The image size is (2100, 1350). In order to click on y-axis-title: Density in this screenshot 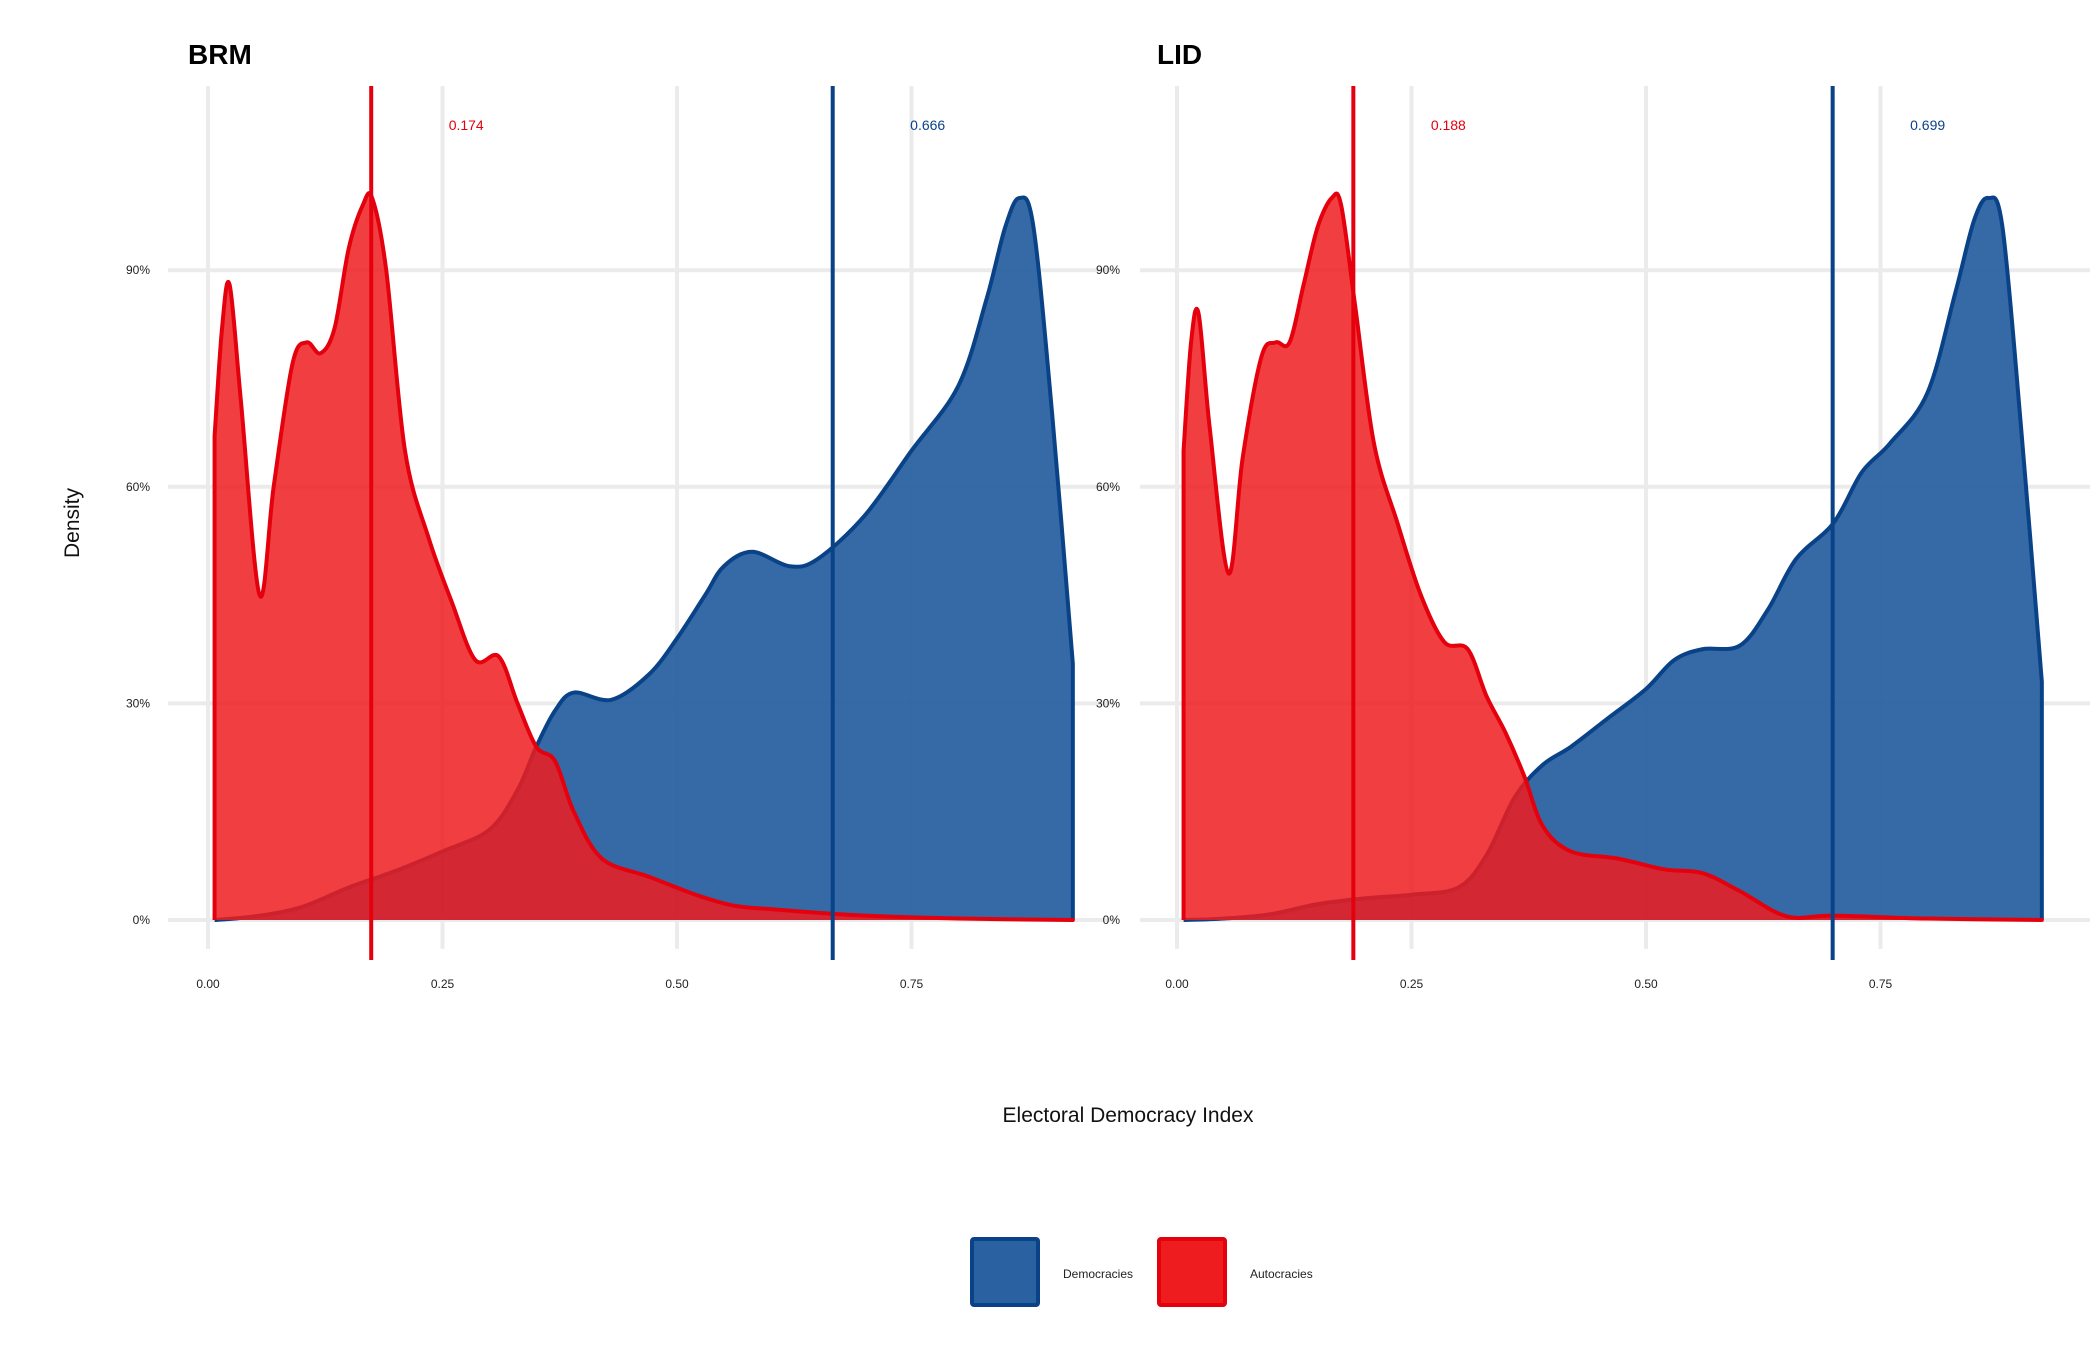, I will do `click(72, 522)`.